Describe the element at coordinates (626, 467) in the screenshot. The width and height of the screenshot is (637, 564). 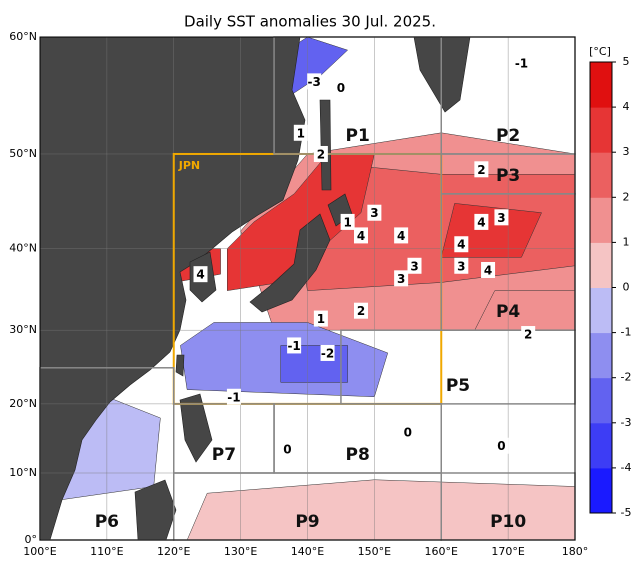
I see `colorbar-tick-label: -4` at that location.